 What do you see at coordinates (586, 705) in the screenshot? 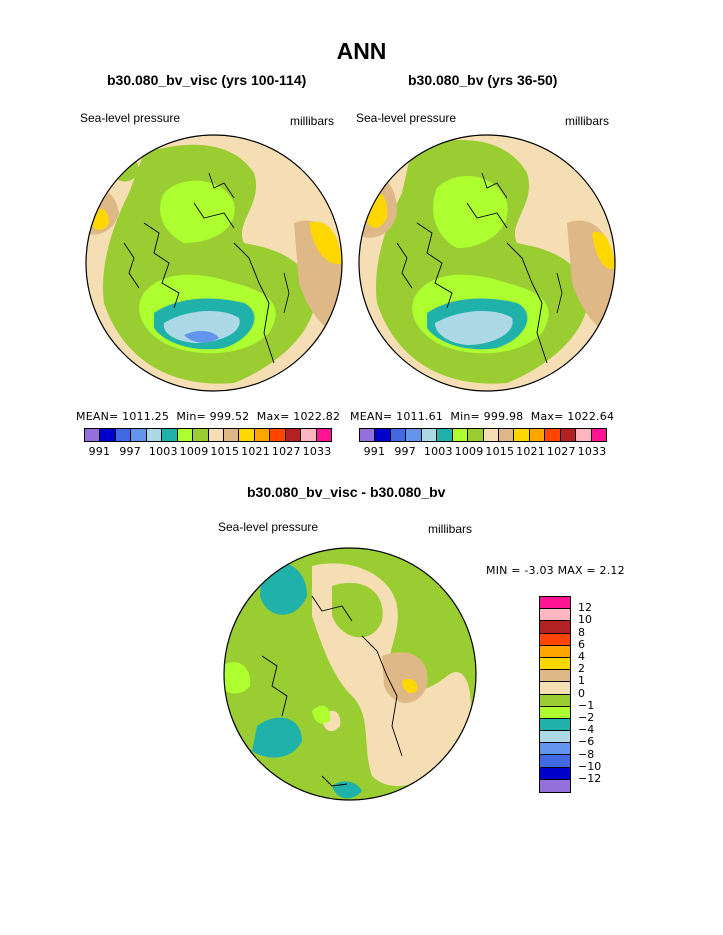
I see `colorbar-label: −1` at bounding box center [586, 705].